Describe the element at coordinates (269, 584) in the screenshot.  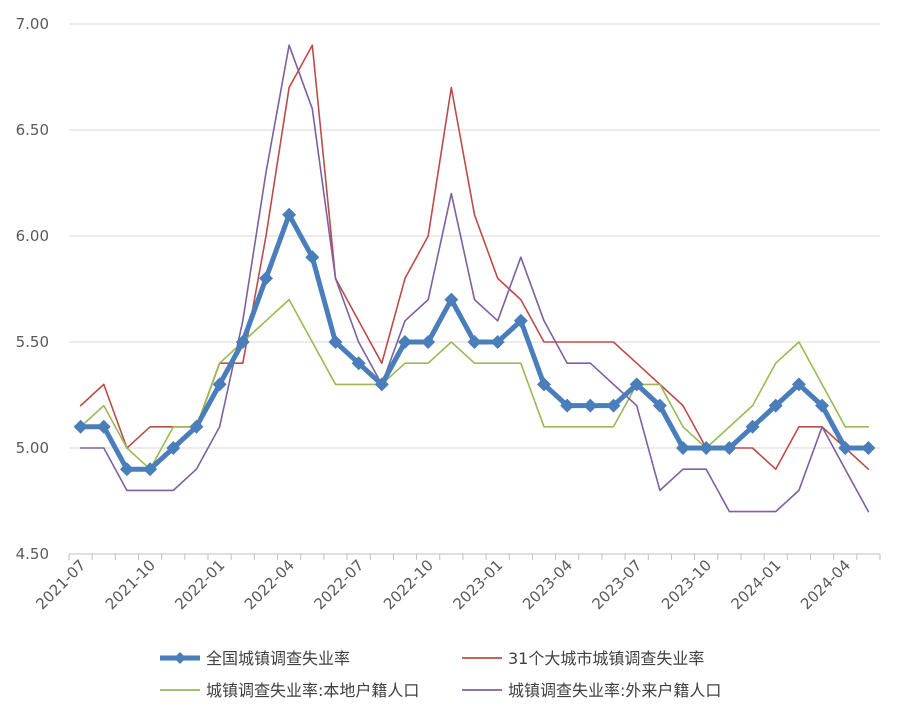
I see `x-tick-label: 2022-04` at that location.